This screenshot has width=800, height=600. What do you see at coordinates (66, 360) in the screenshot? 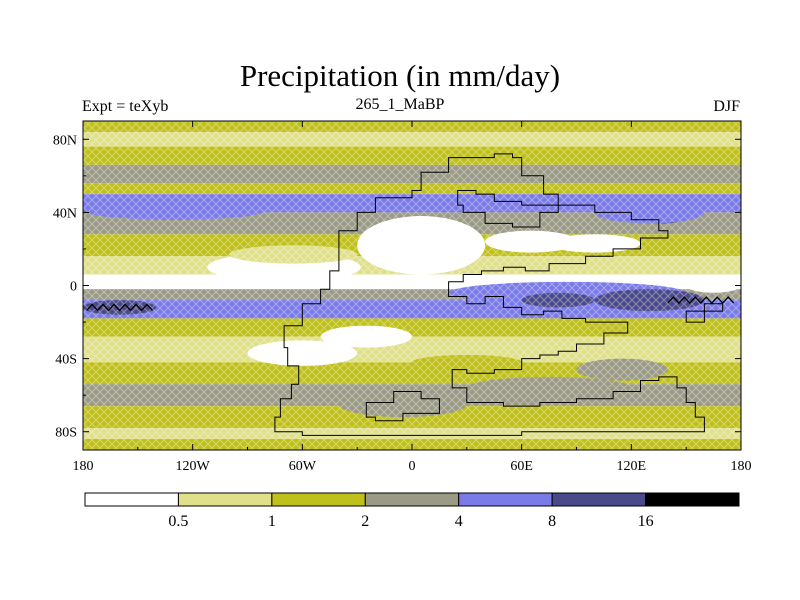
I see `lat-tick-label: 40S` at bounding box center [66, 360].